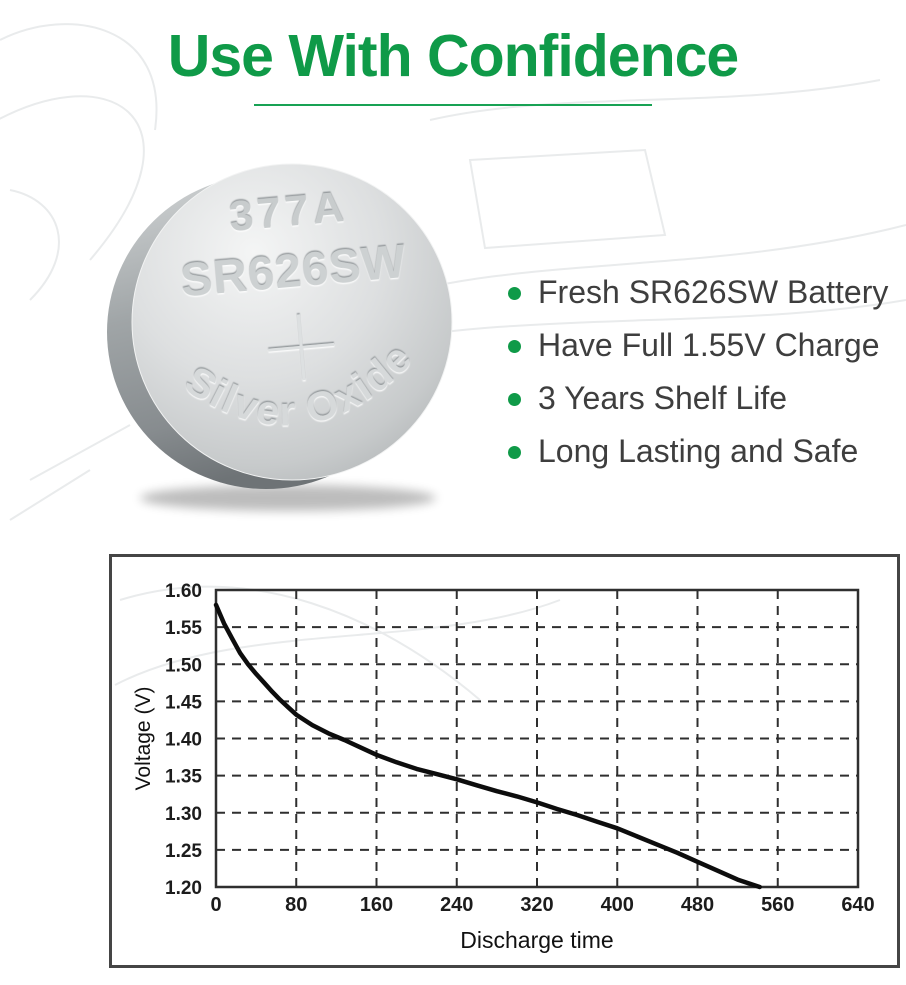  What do you see at coordinates (713, 291) in the screenshot?
I see `feature-text: Fresh SR626SW Battery` at bounding box center [713, 291].